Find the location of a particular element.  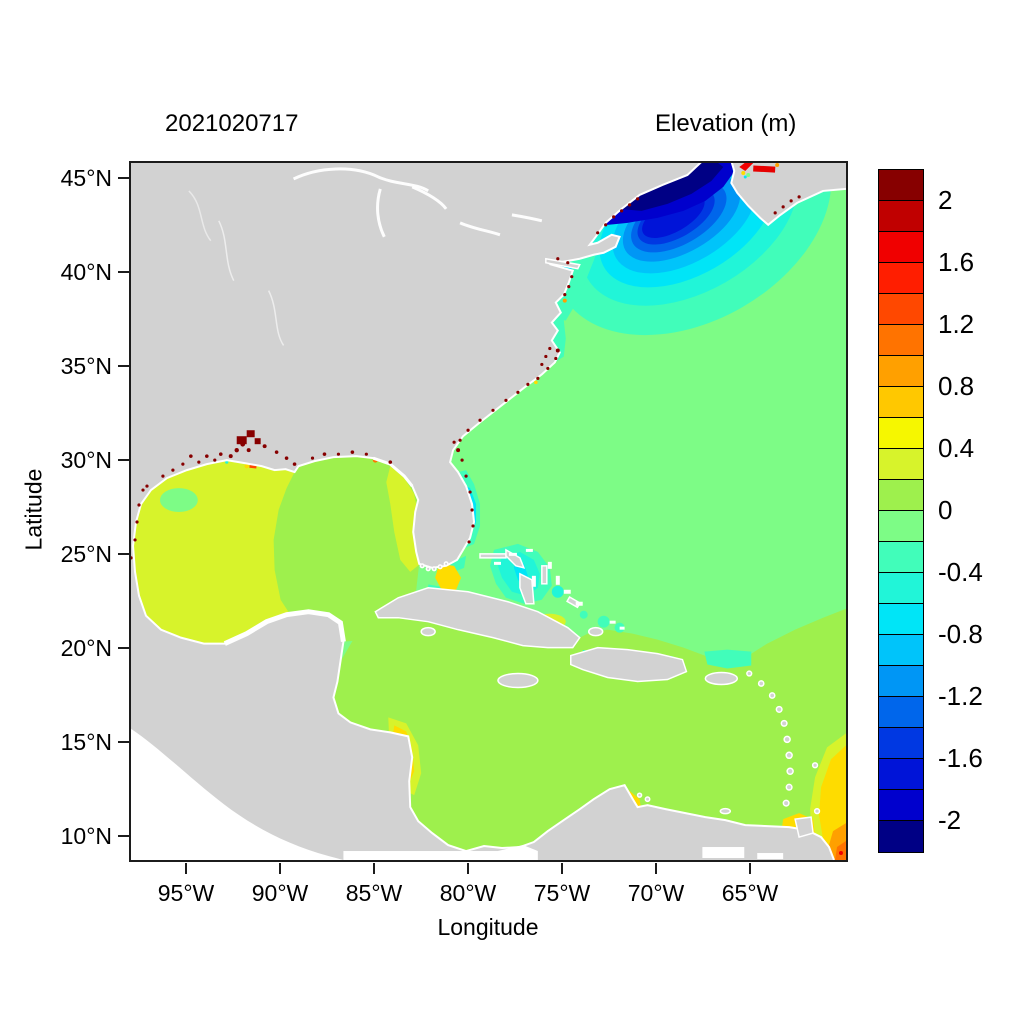

out-of-domain-white is located at coordinates (237, 794).